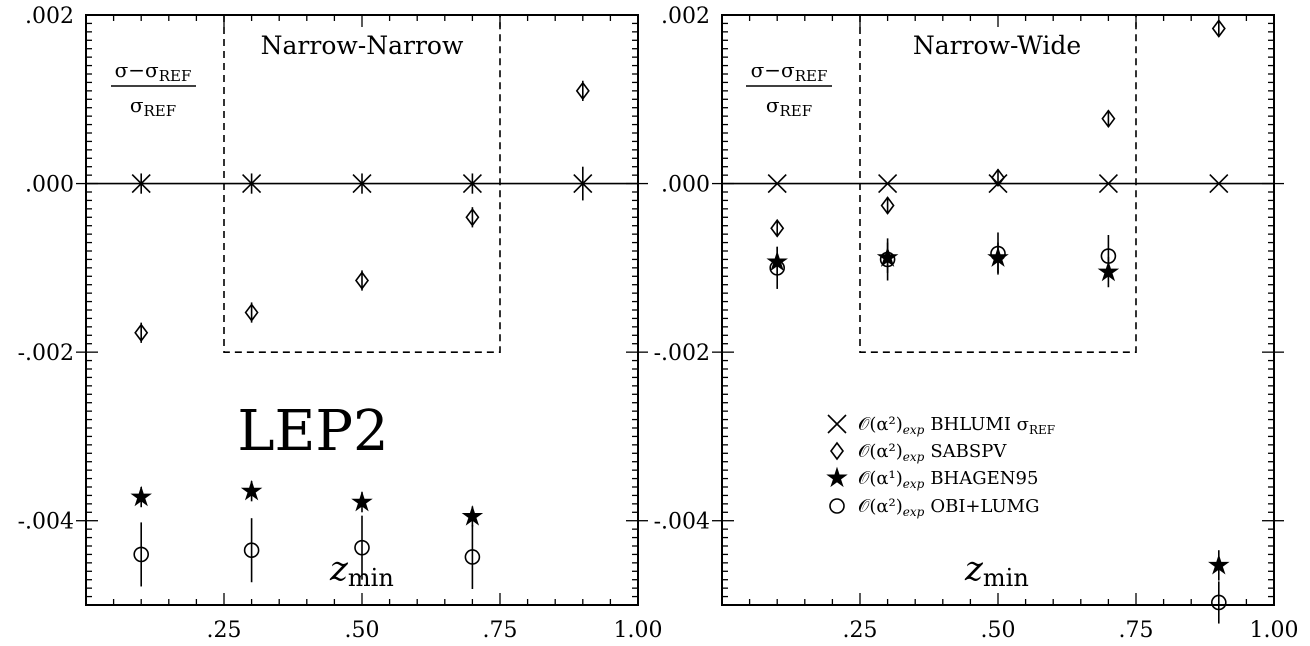 This screenshot has height=646, width=1310. What do you see at coordinates (934, 507) in the screenshot?
I see `legend-entry: 𝒪(α²)exp OBI+LUMG` at bounding box center [934, 507].